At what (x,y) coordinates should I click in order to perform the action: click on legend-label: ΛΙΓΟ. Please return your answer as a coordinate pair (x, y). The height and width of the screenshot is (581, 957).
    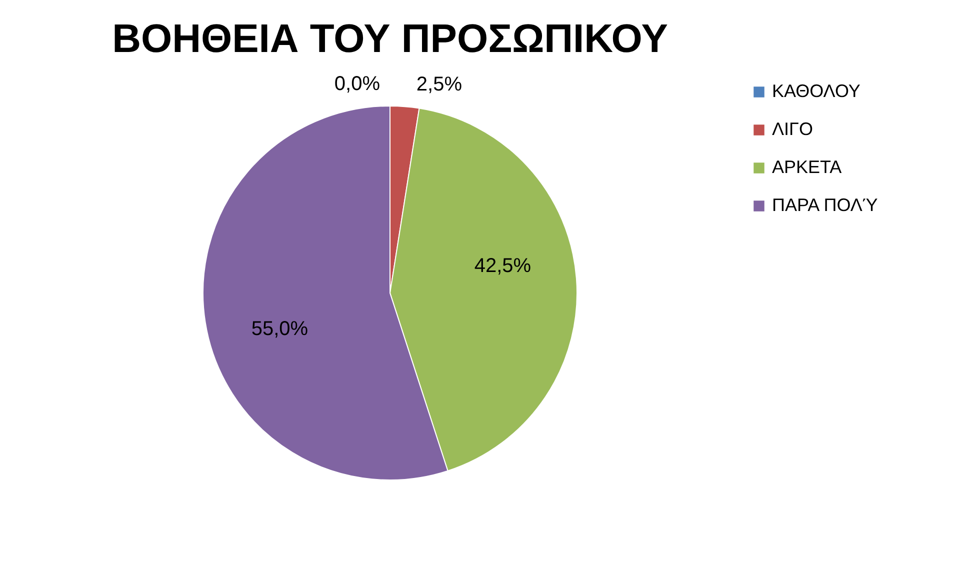
    Looking at the image, I should click on (792, 129).